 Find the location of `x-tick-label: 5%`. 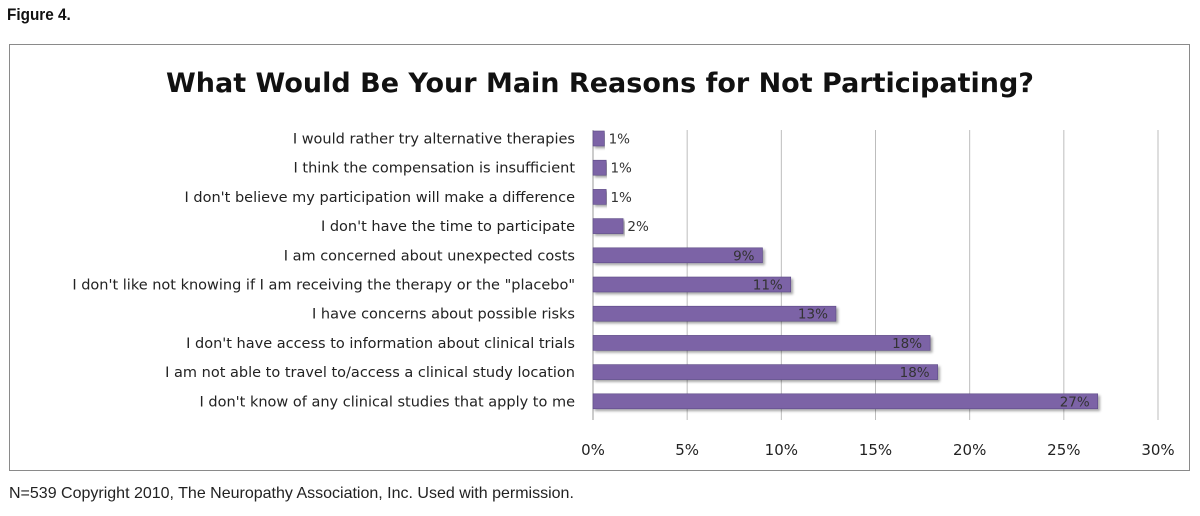

x-tick-label: 5% is located at coordinates (687, 450).